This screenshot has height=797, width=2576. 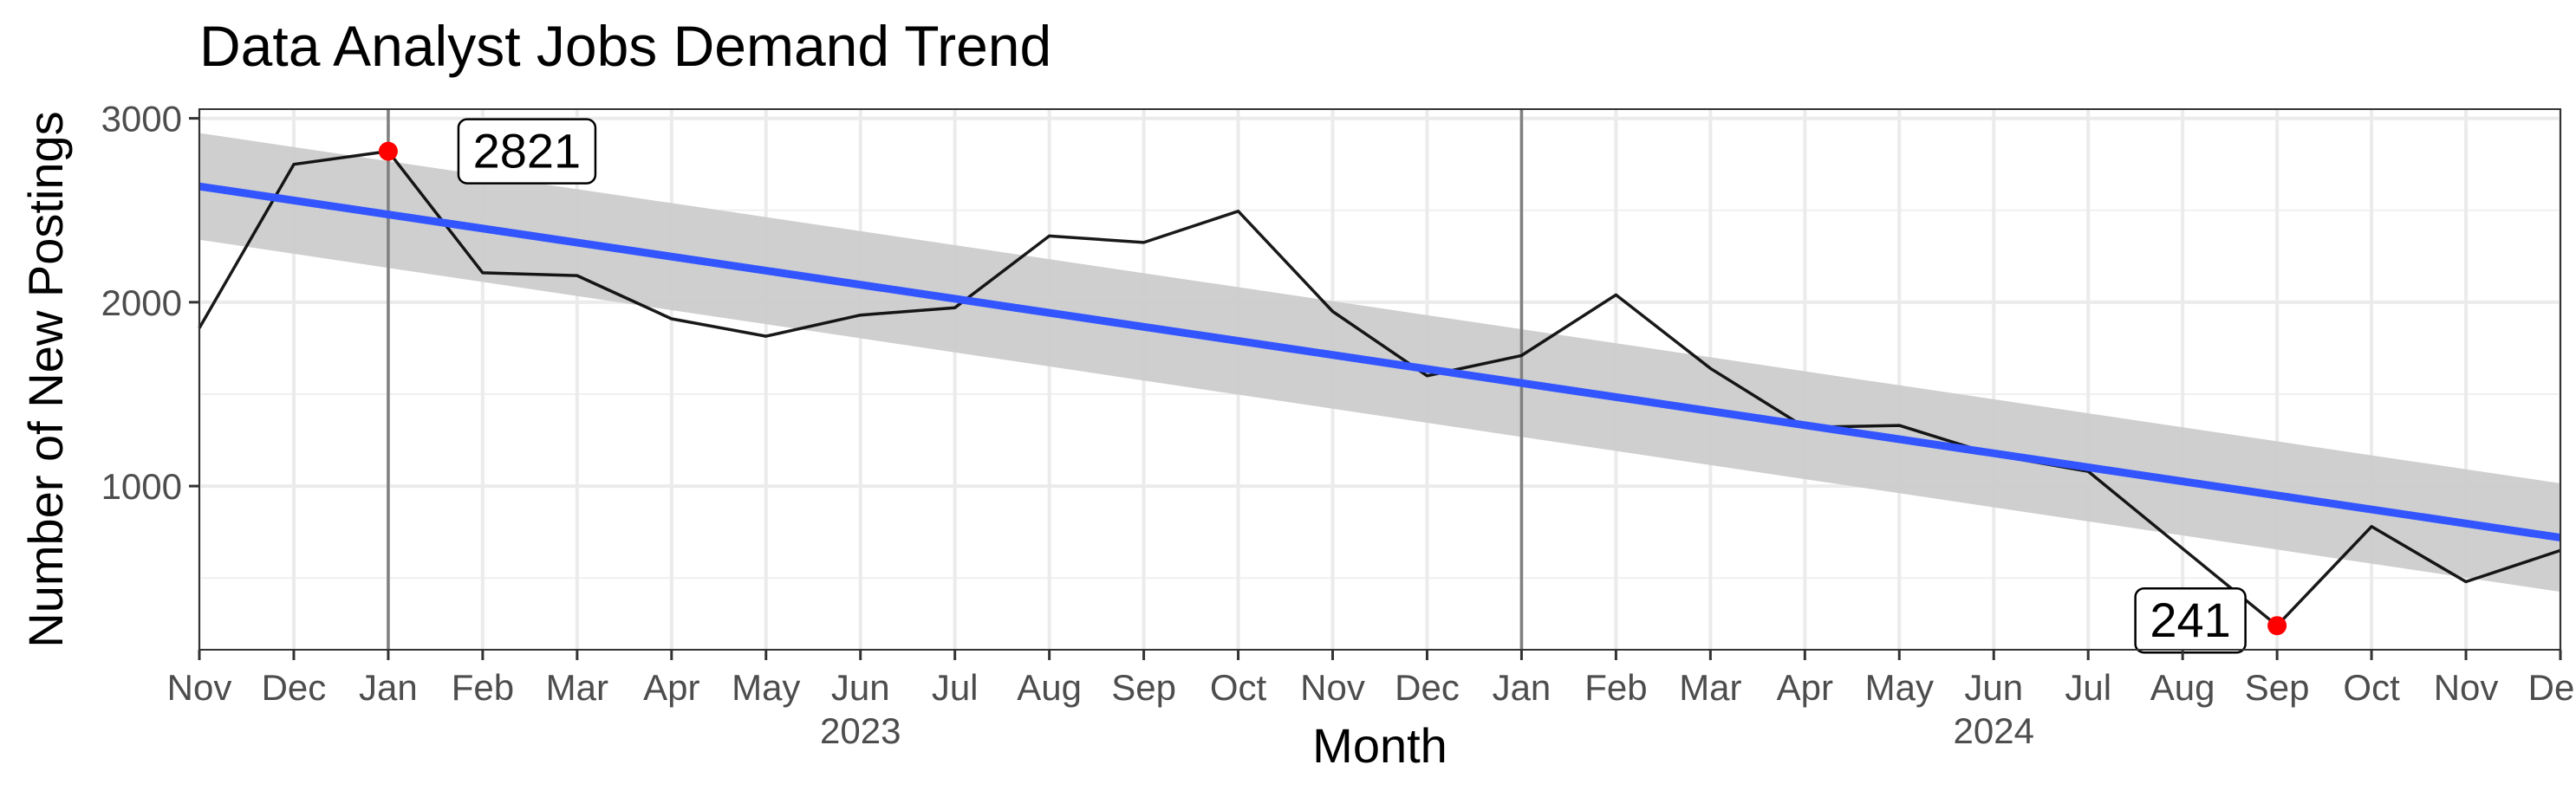 I want to click on annotation-label: 2821, so click(x=527, y=151).